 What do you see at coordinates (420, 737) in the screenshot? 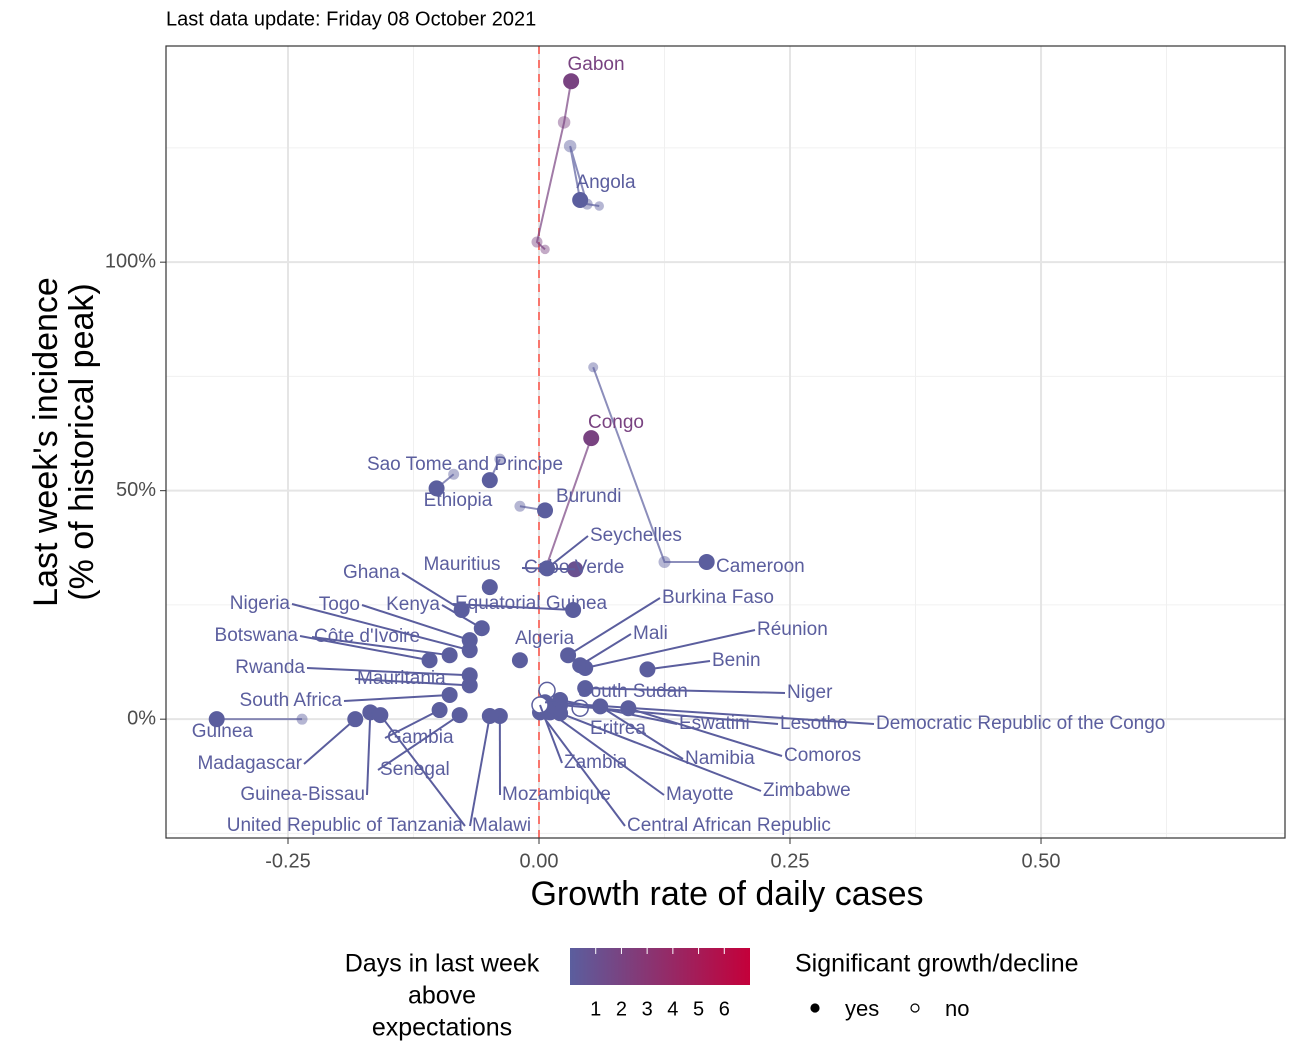
I see `country-label: Gambia` at bounding box center [420, 737].